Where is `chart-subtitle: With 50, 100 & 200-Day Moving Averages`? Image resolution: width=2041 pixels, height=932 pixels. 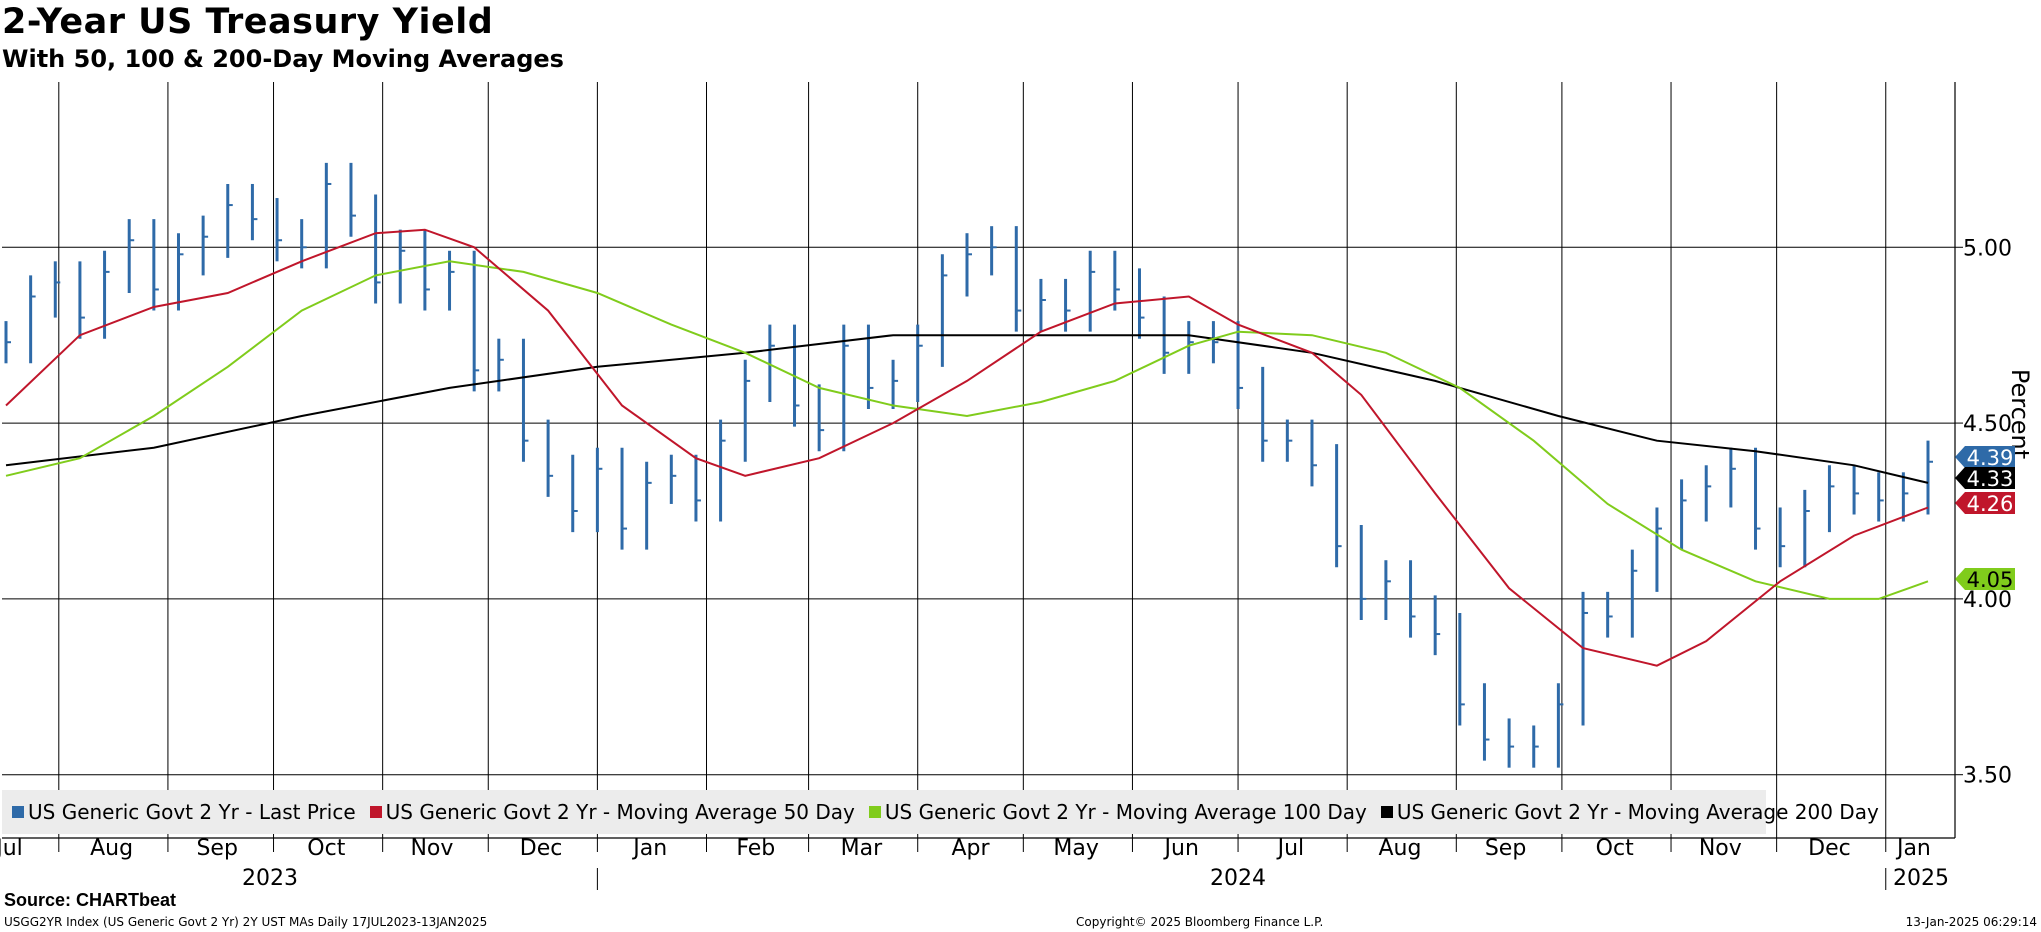 chart-subtitle: With 50, 100 & 200-Day Moving Averages is located at coordinates (283, 59).